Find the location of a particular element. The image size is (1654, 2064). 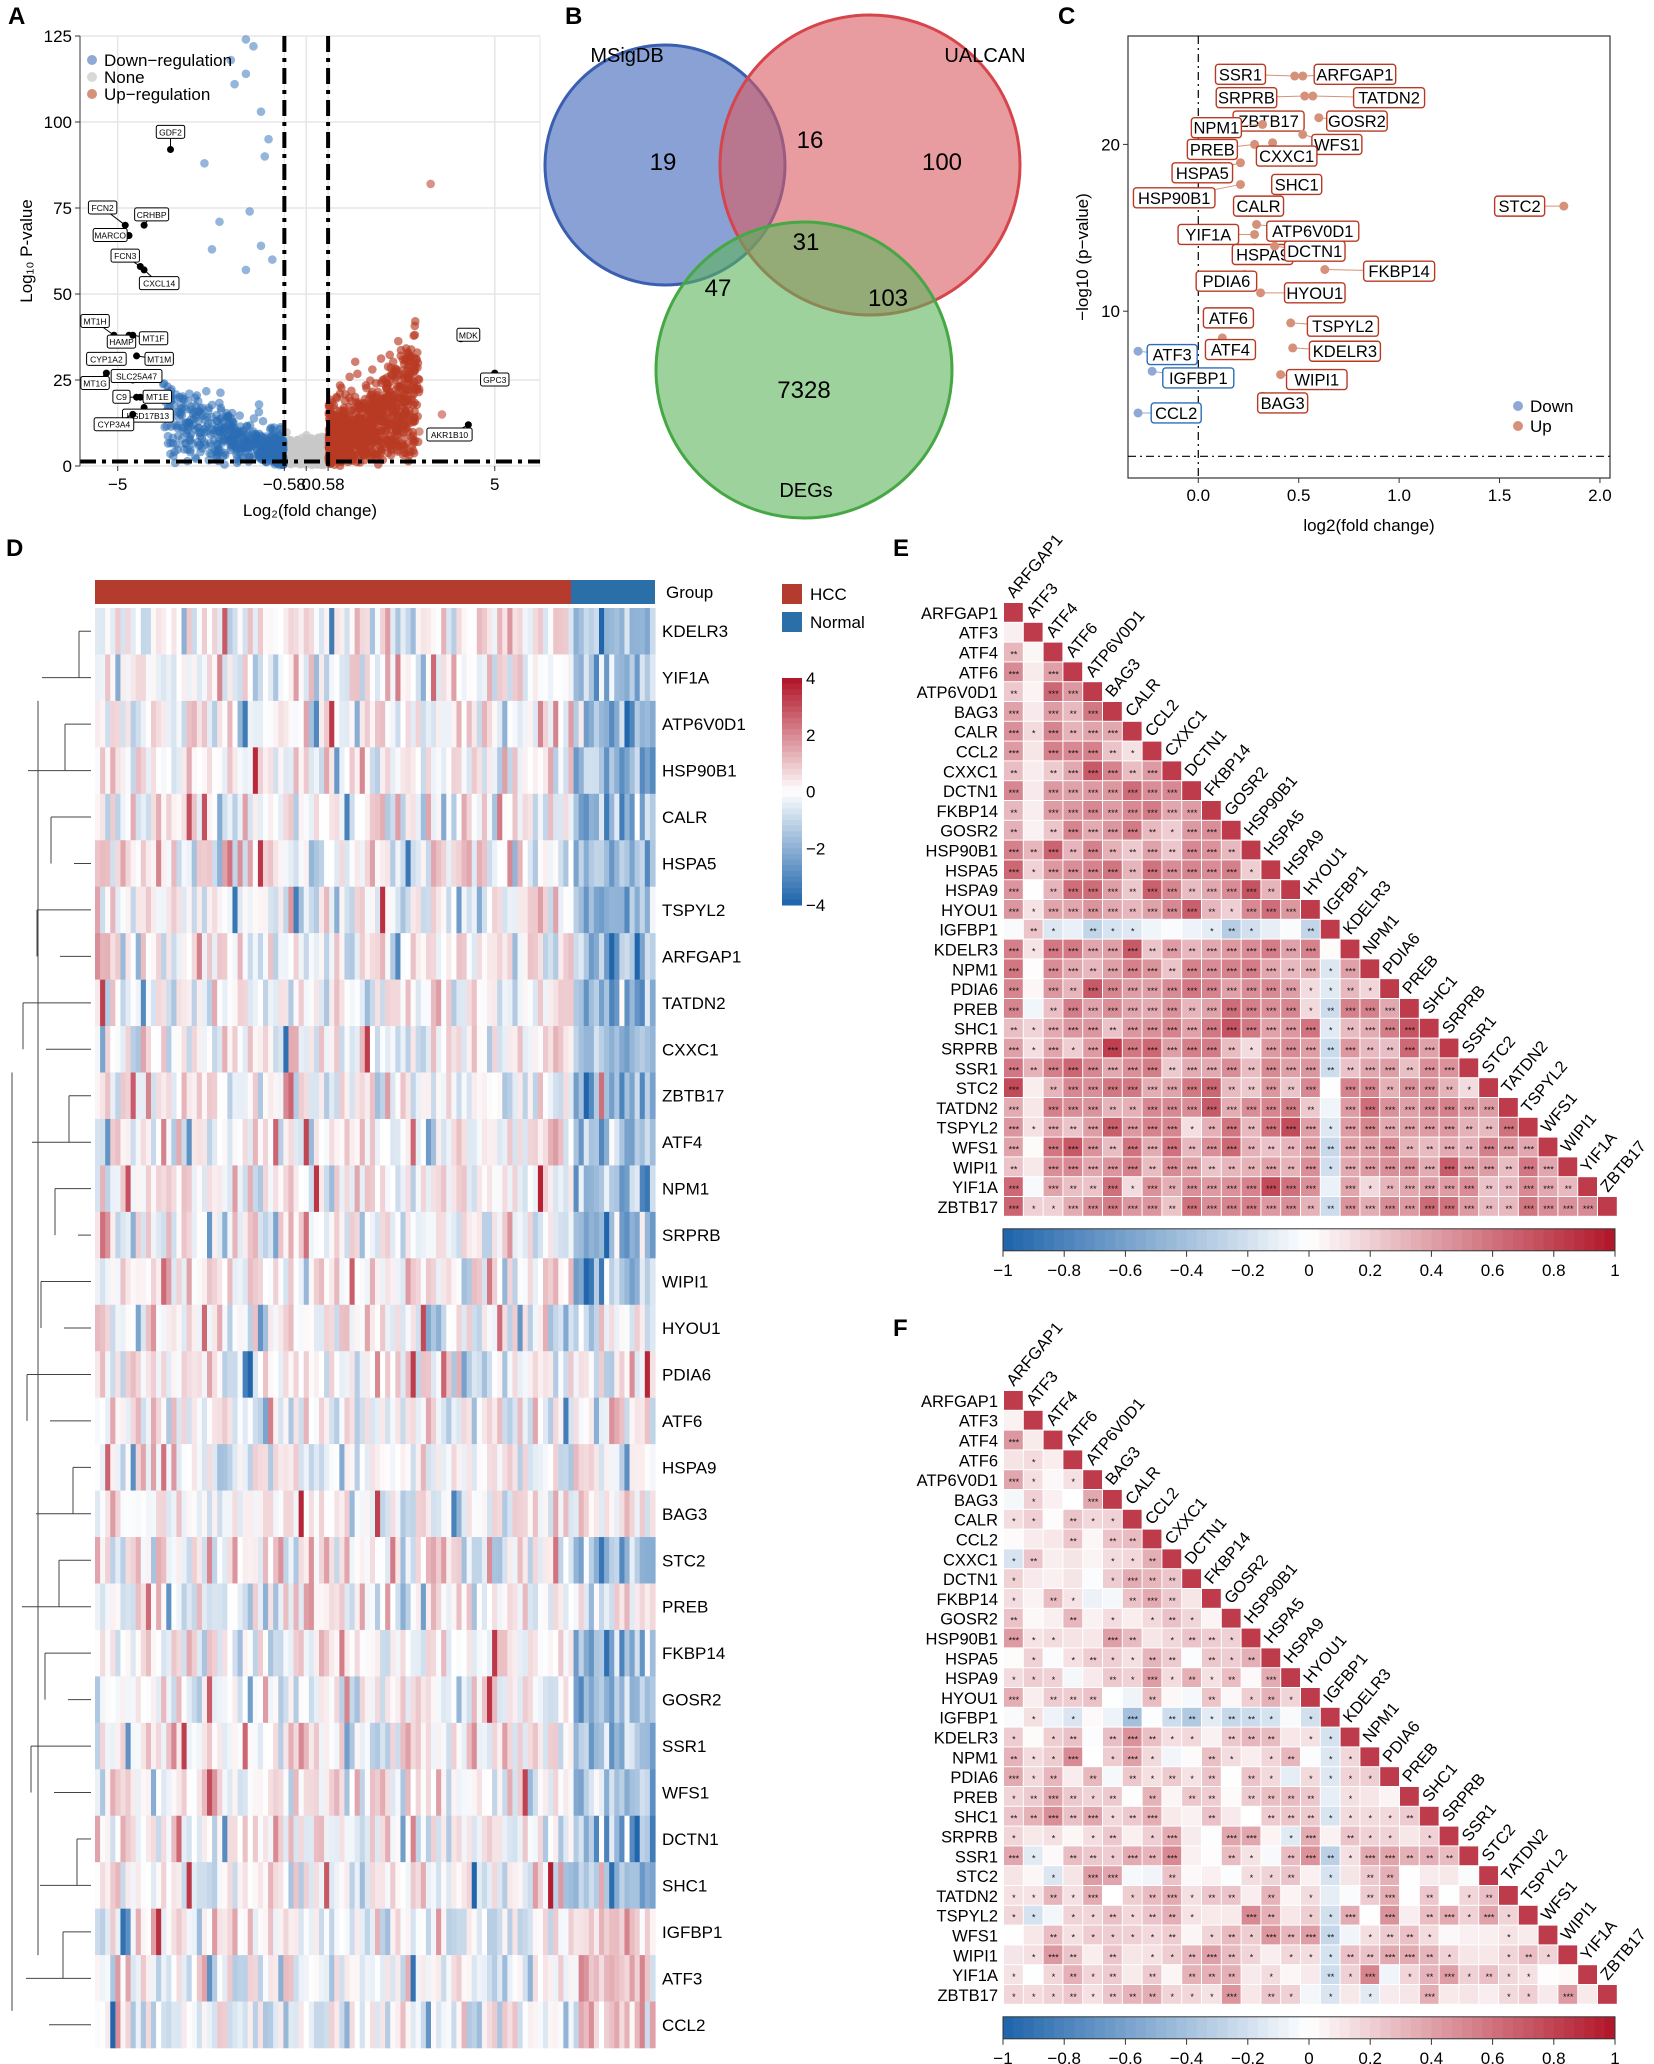

venn-set-degs is located at coordinates (804, 370).